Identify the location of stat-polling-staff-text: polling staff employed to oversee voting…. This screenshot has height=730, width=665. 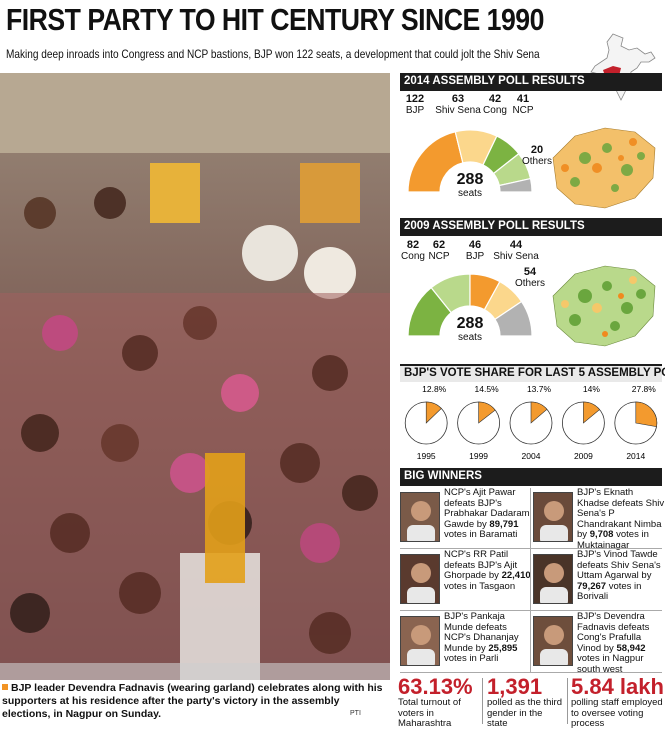
(617, 713).